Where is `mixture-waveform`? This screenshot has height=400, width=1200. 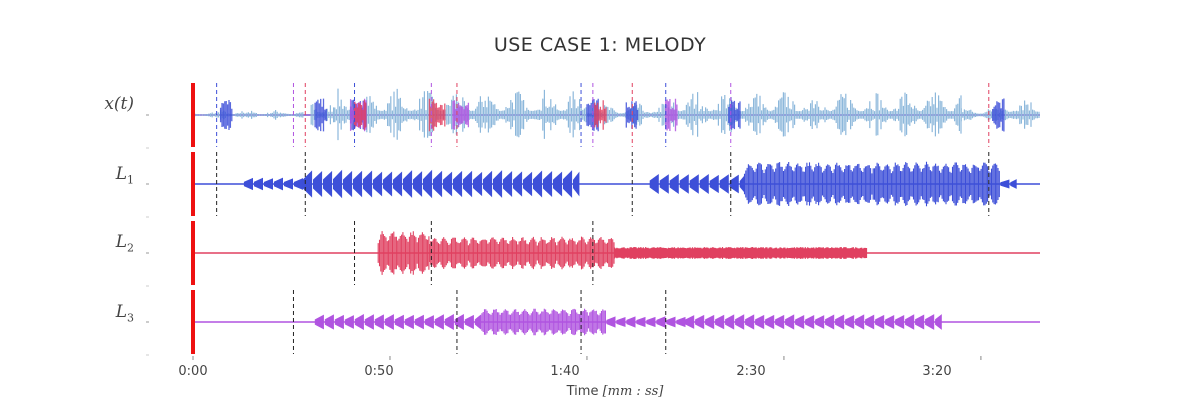 mixture-waveform is located at coordinates (862, 114).